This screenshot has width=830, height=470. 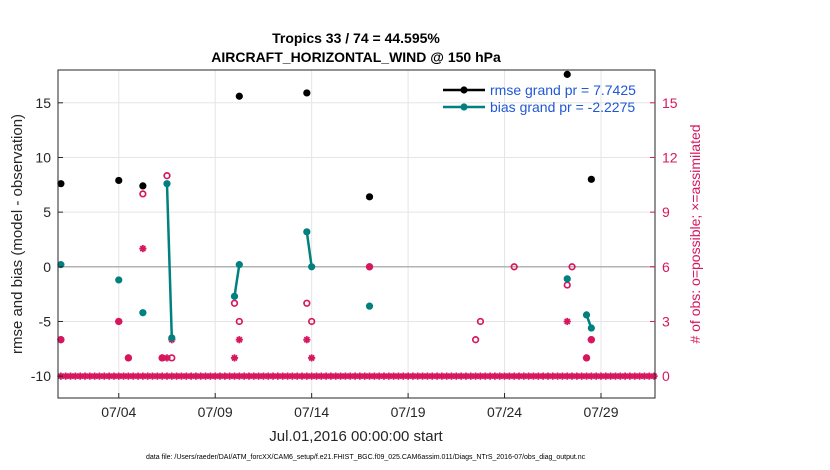 What do you see at coordinates (356, 38) in the screenshot?
I see `chart-title-line1: Tropics 33 / 74 = 44.595%` at bounding box center [356, 38].